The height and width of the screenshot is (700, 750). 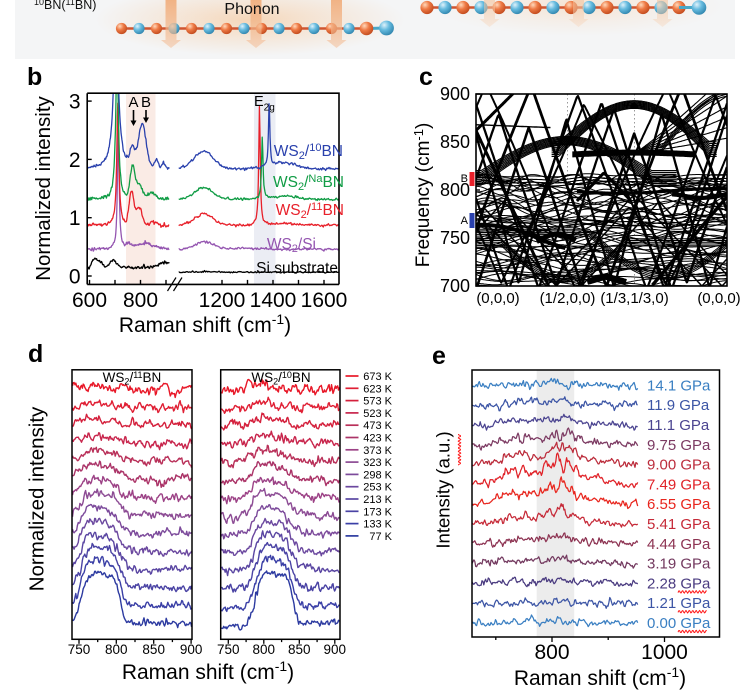 What do you see at coordinates (377, 488) in the screenshot?
I see `svg-text: 253 K` at bounding box center [377, 488].